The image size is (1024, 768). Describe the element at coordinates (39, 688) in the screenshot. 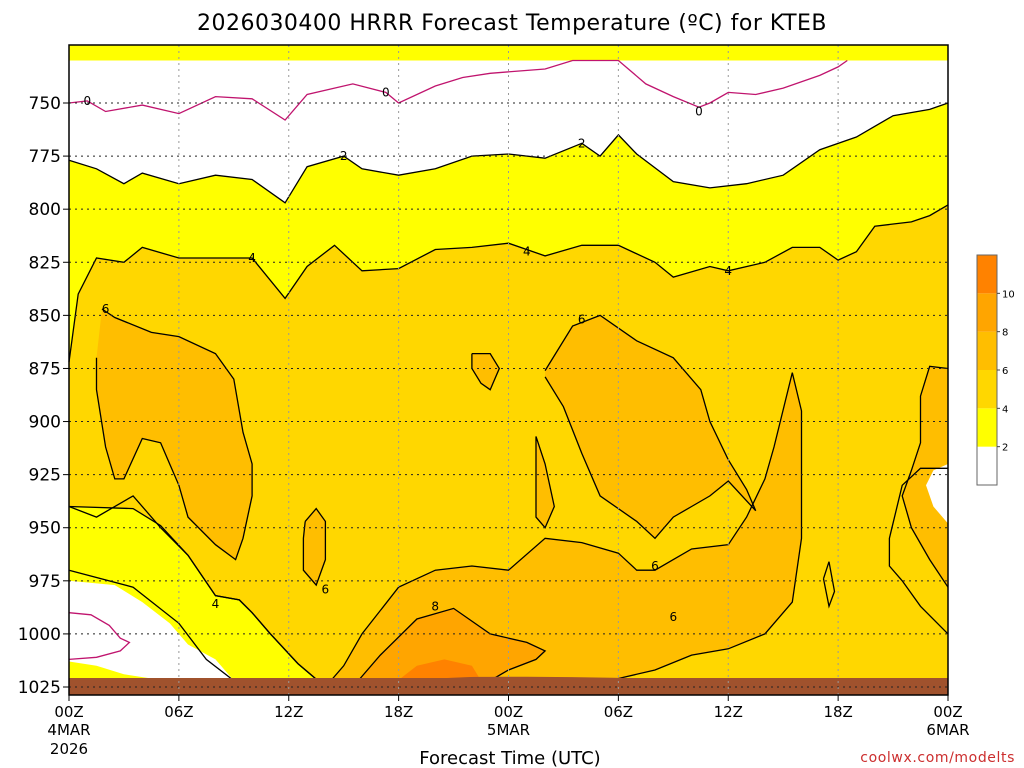

I see `y-tick-label: 1025` at that location.